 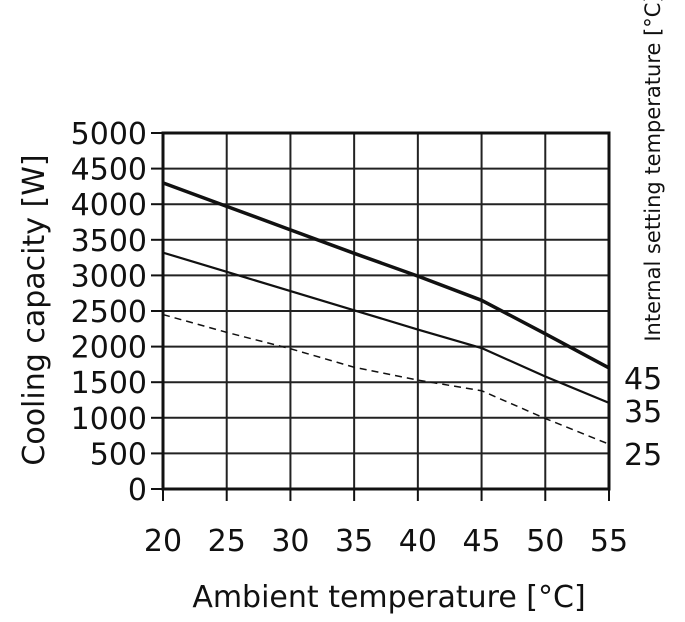 I want to click on x-tick-label: 20, so click(x=163, y=541).